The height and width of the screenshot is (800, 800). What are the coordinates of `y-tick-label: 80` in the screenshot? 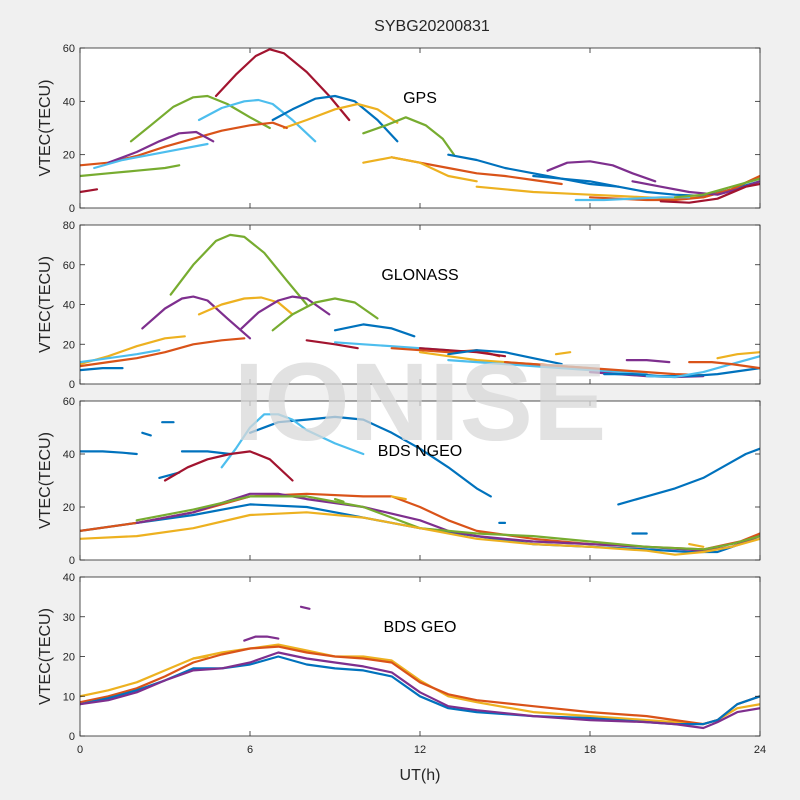 It's located at (69, 226).